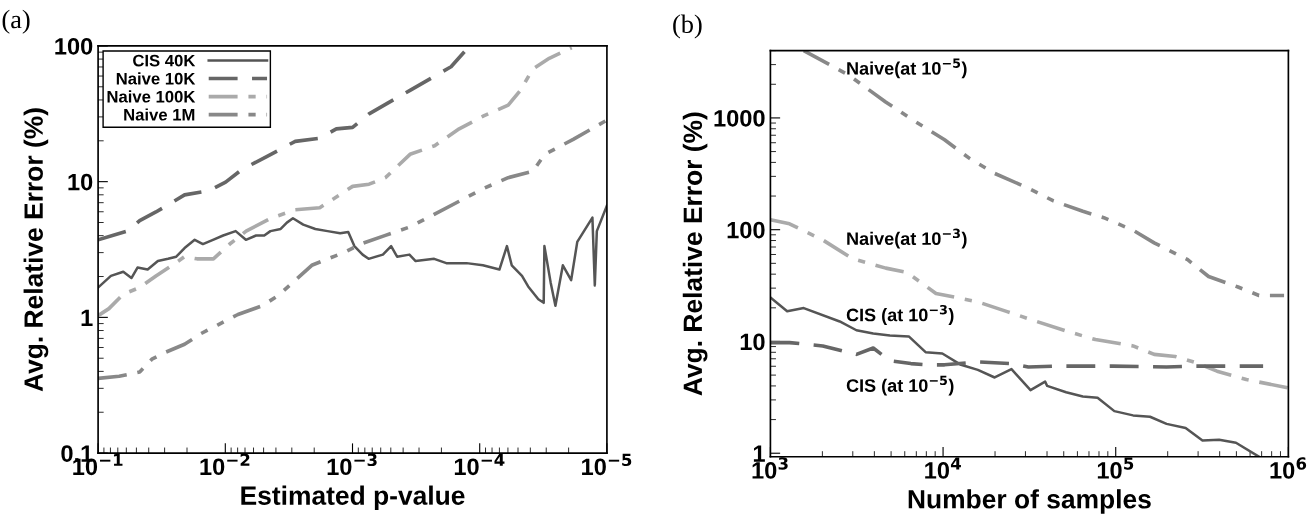  I want to click on annotation: Naive(at 10$^{−3}$), so click(907, 238).